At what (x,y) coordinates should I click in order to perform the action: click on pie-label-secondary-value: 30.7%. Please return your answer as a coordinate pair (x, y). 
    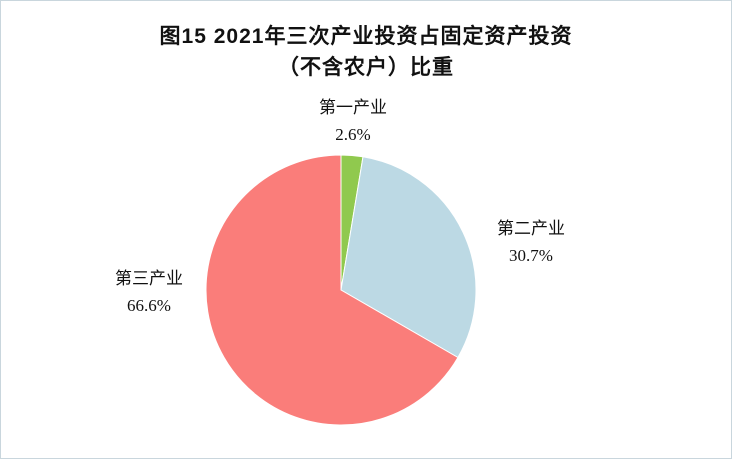
    Looking at the image, I should click on (531, 255).